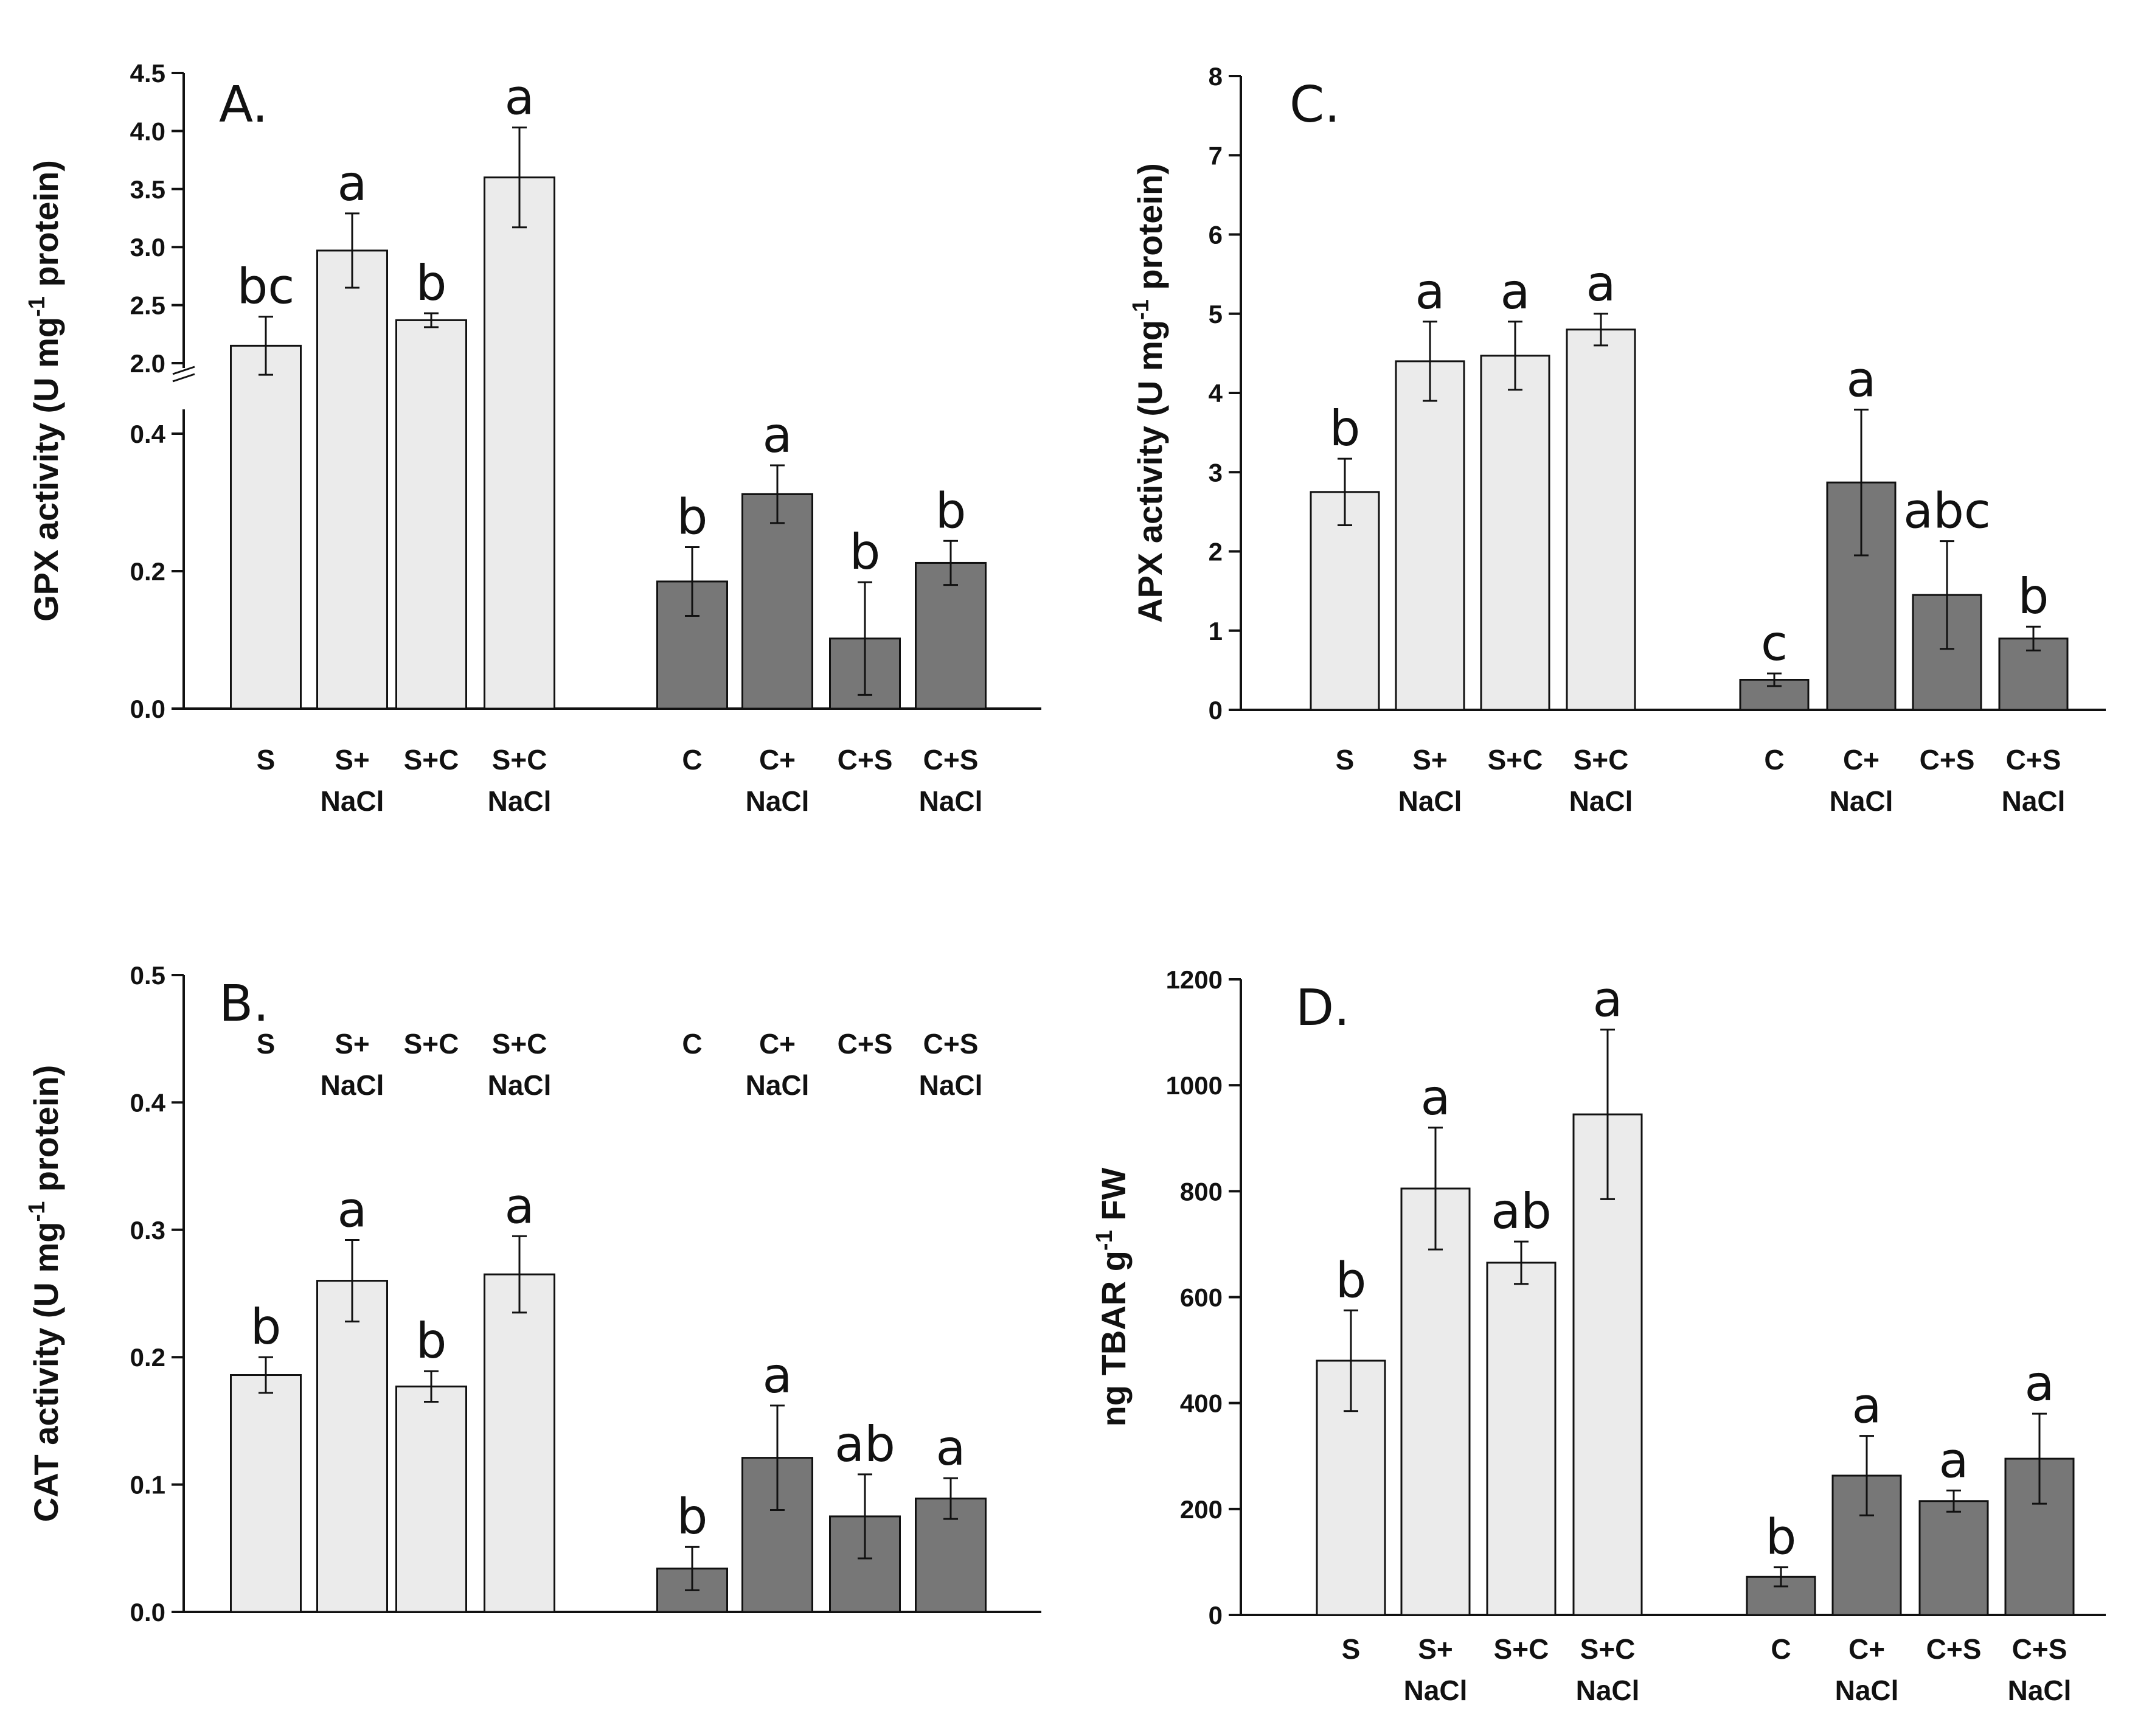 The width and height of the screenshot is (2152, 1736). What do you see at coordinates (1201, 1297) in the screenshot?
I see `y-tick-label: 600` at bounding box center [1201, 1297].